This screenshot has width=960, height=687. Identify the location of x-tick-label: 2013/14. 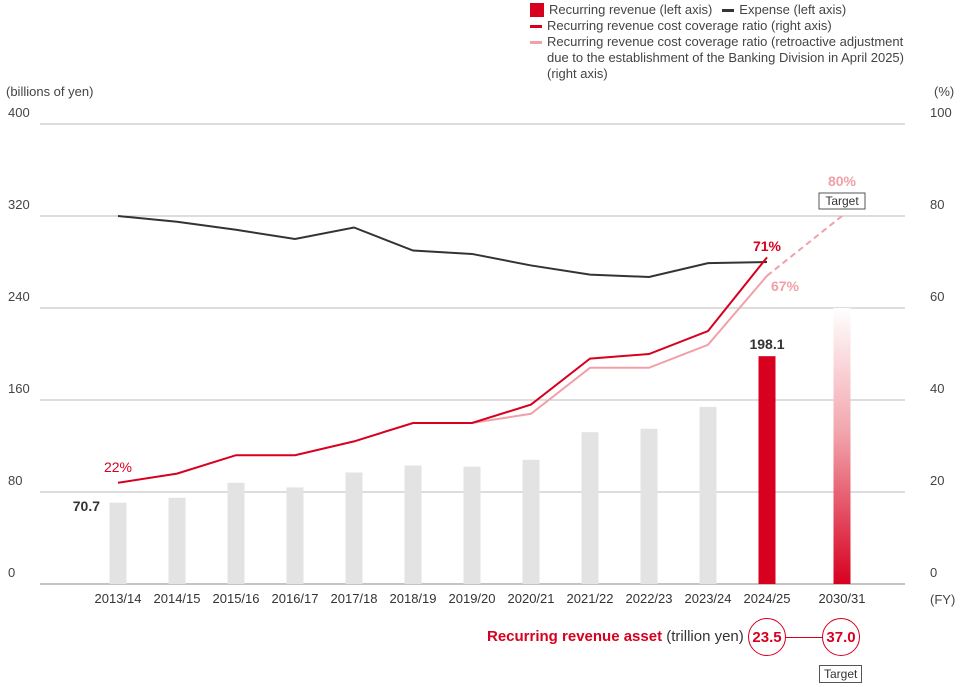
(118, 598).